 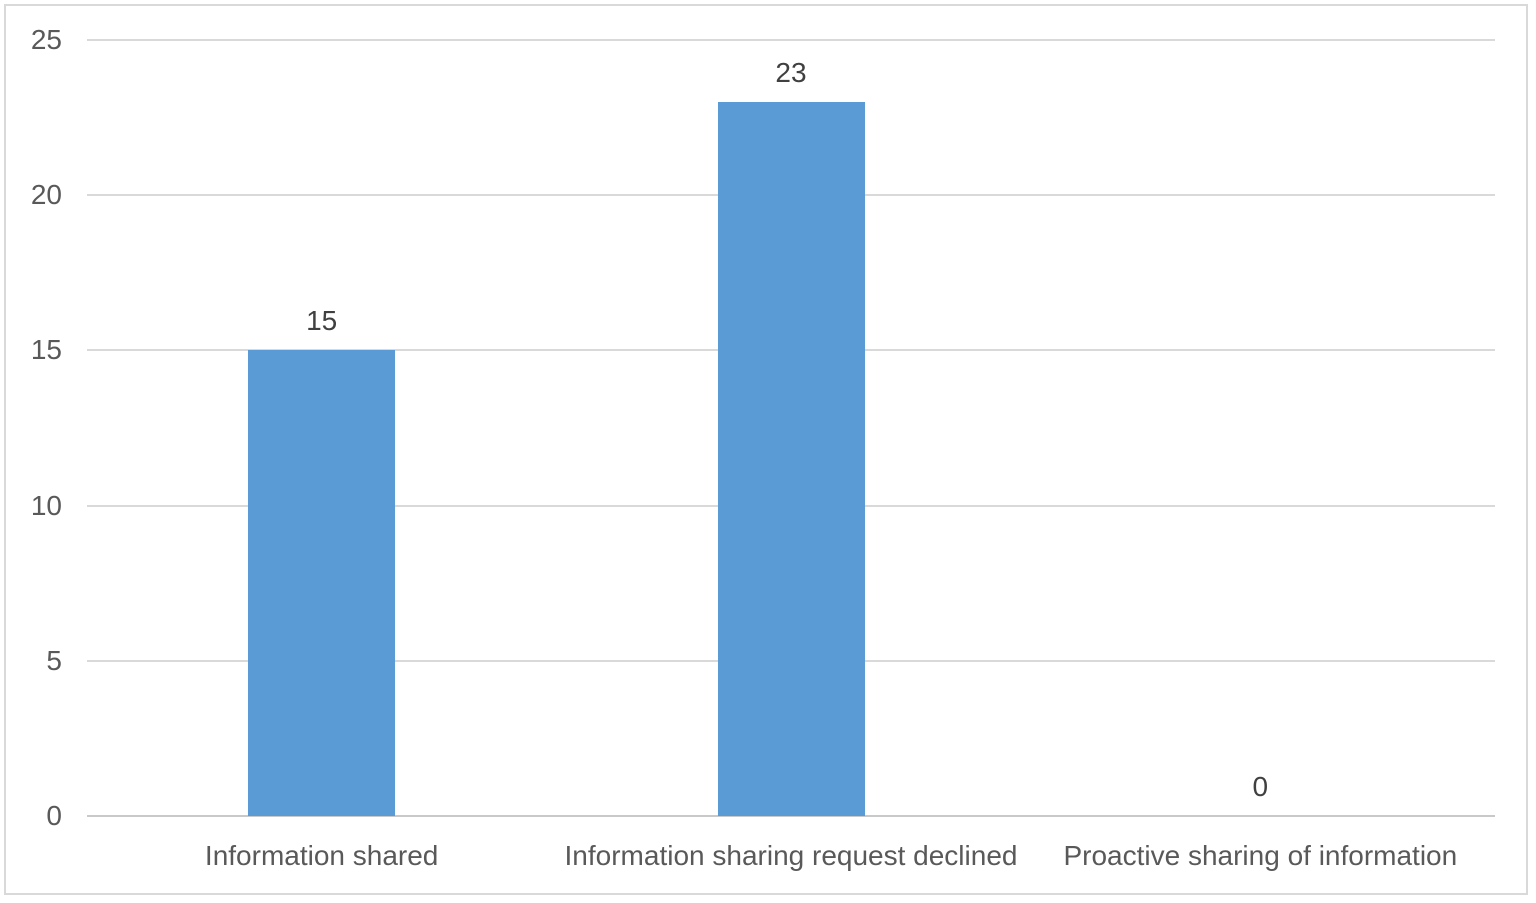 I want to click on bar-data-label: 23, so click(x=791, y=73).